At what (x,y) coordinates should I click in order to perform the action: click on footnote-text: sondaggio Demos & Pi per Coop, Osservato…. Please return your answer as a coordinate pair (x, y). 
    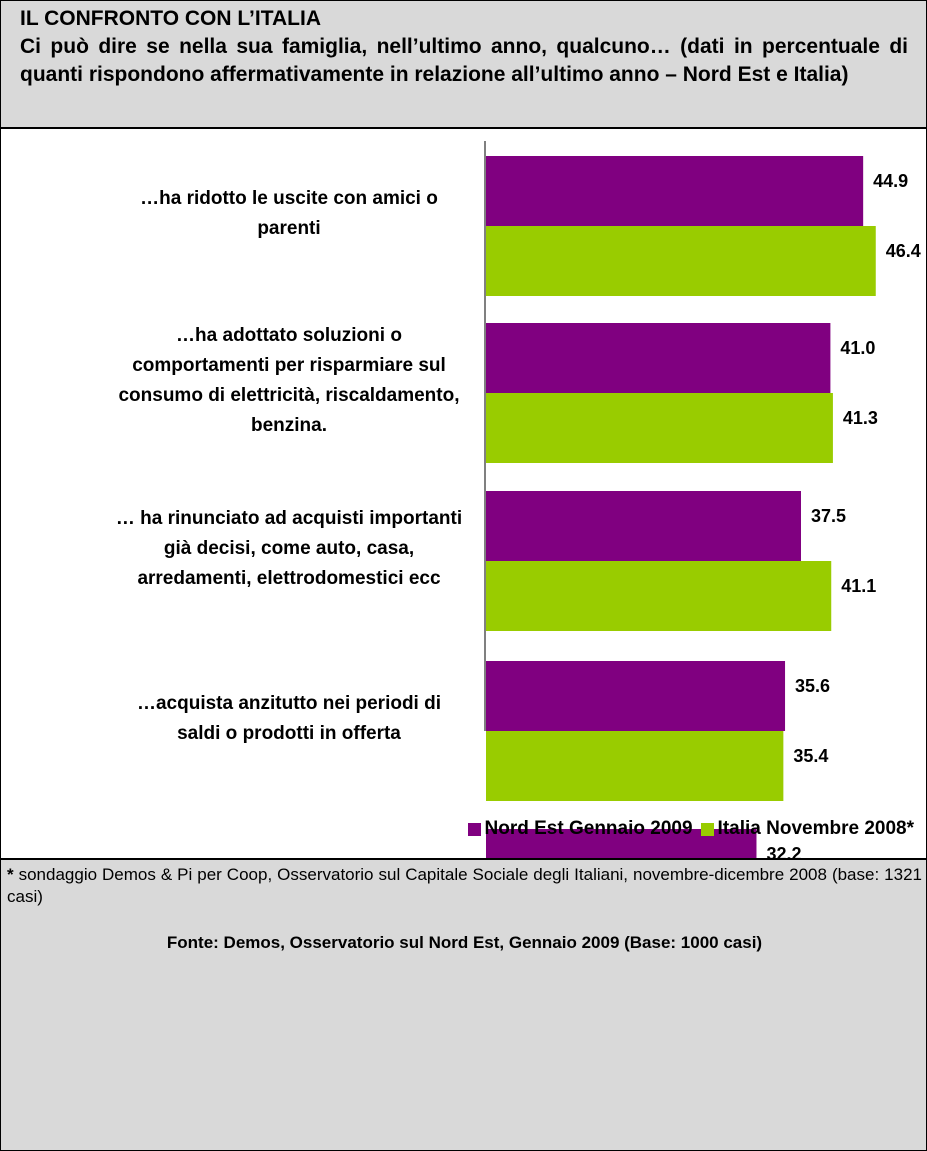
    Looking at the image, I should click on (464, 885).